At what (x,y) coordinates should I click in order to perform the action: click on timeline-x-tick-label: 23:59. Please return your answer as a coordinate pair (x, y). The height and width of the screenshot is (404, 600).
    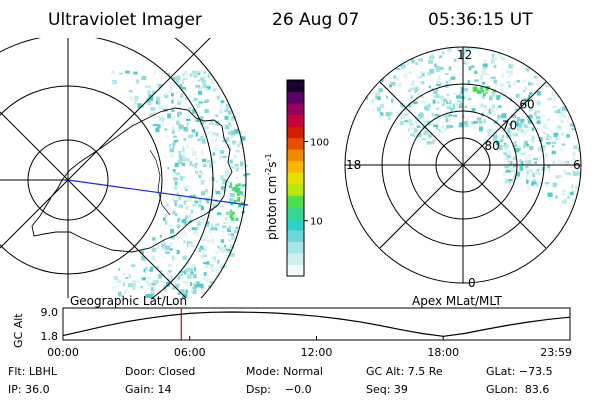
    Looking at the image, I should click on (556, 352).